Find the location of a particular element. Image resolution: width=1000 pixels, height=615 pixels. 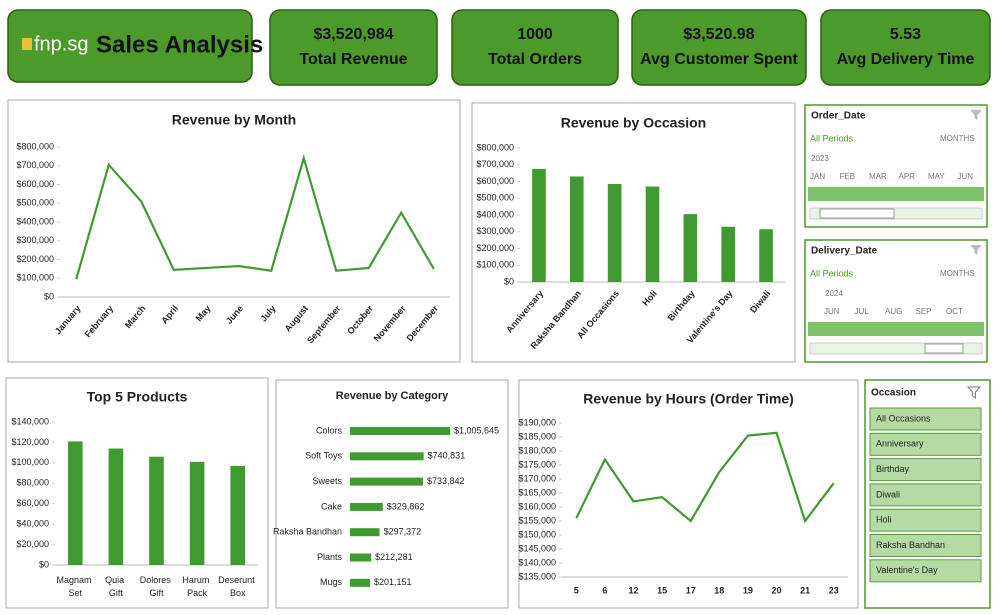

y-tick-label: $120,000 is located at coordinates (30, 442).